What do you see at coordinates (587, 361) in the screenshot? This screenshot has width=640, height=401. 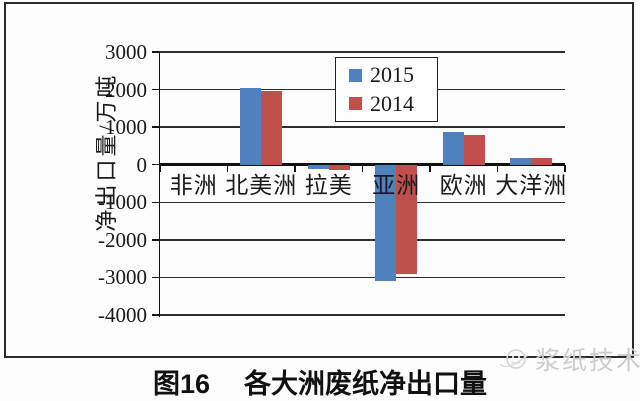 I see `watermark-text: 浆纸技术` at bounding box center [587, 361].